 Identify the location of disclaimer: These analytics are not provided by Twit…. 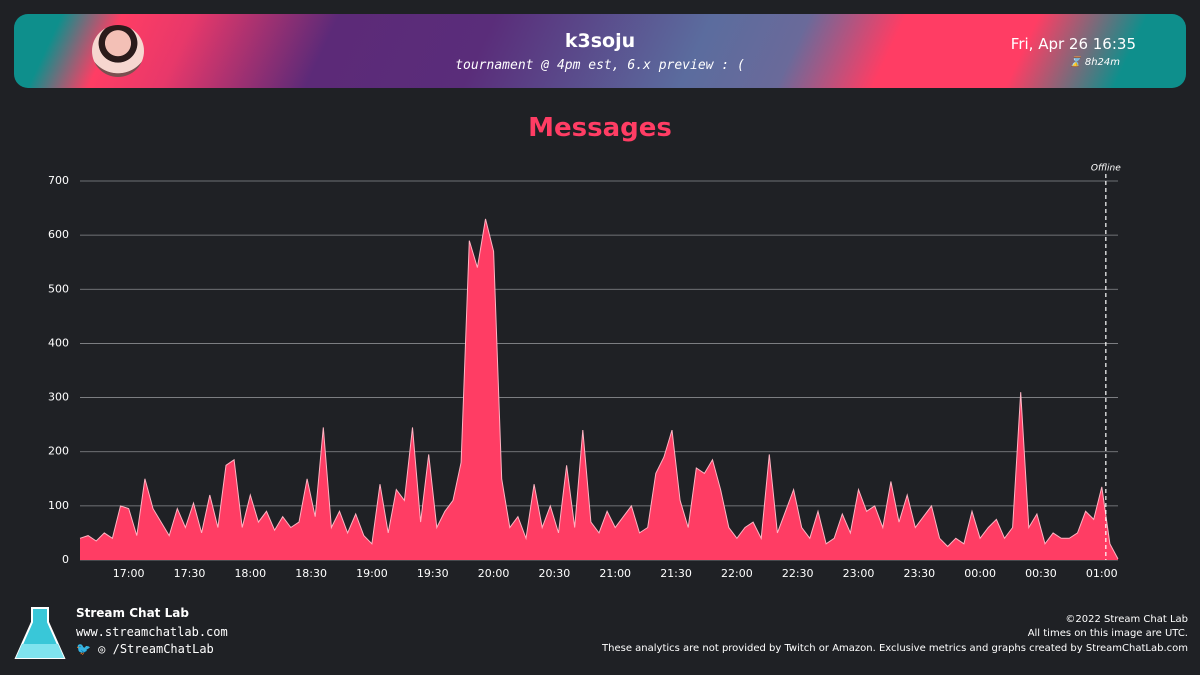
(895, 648).